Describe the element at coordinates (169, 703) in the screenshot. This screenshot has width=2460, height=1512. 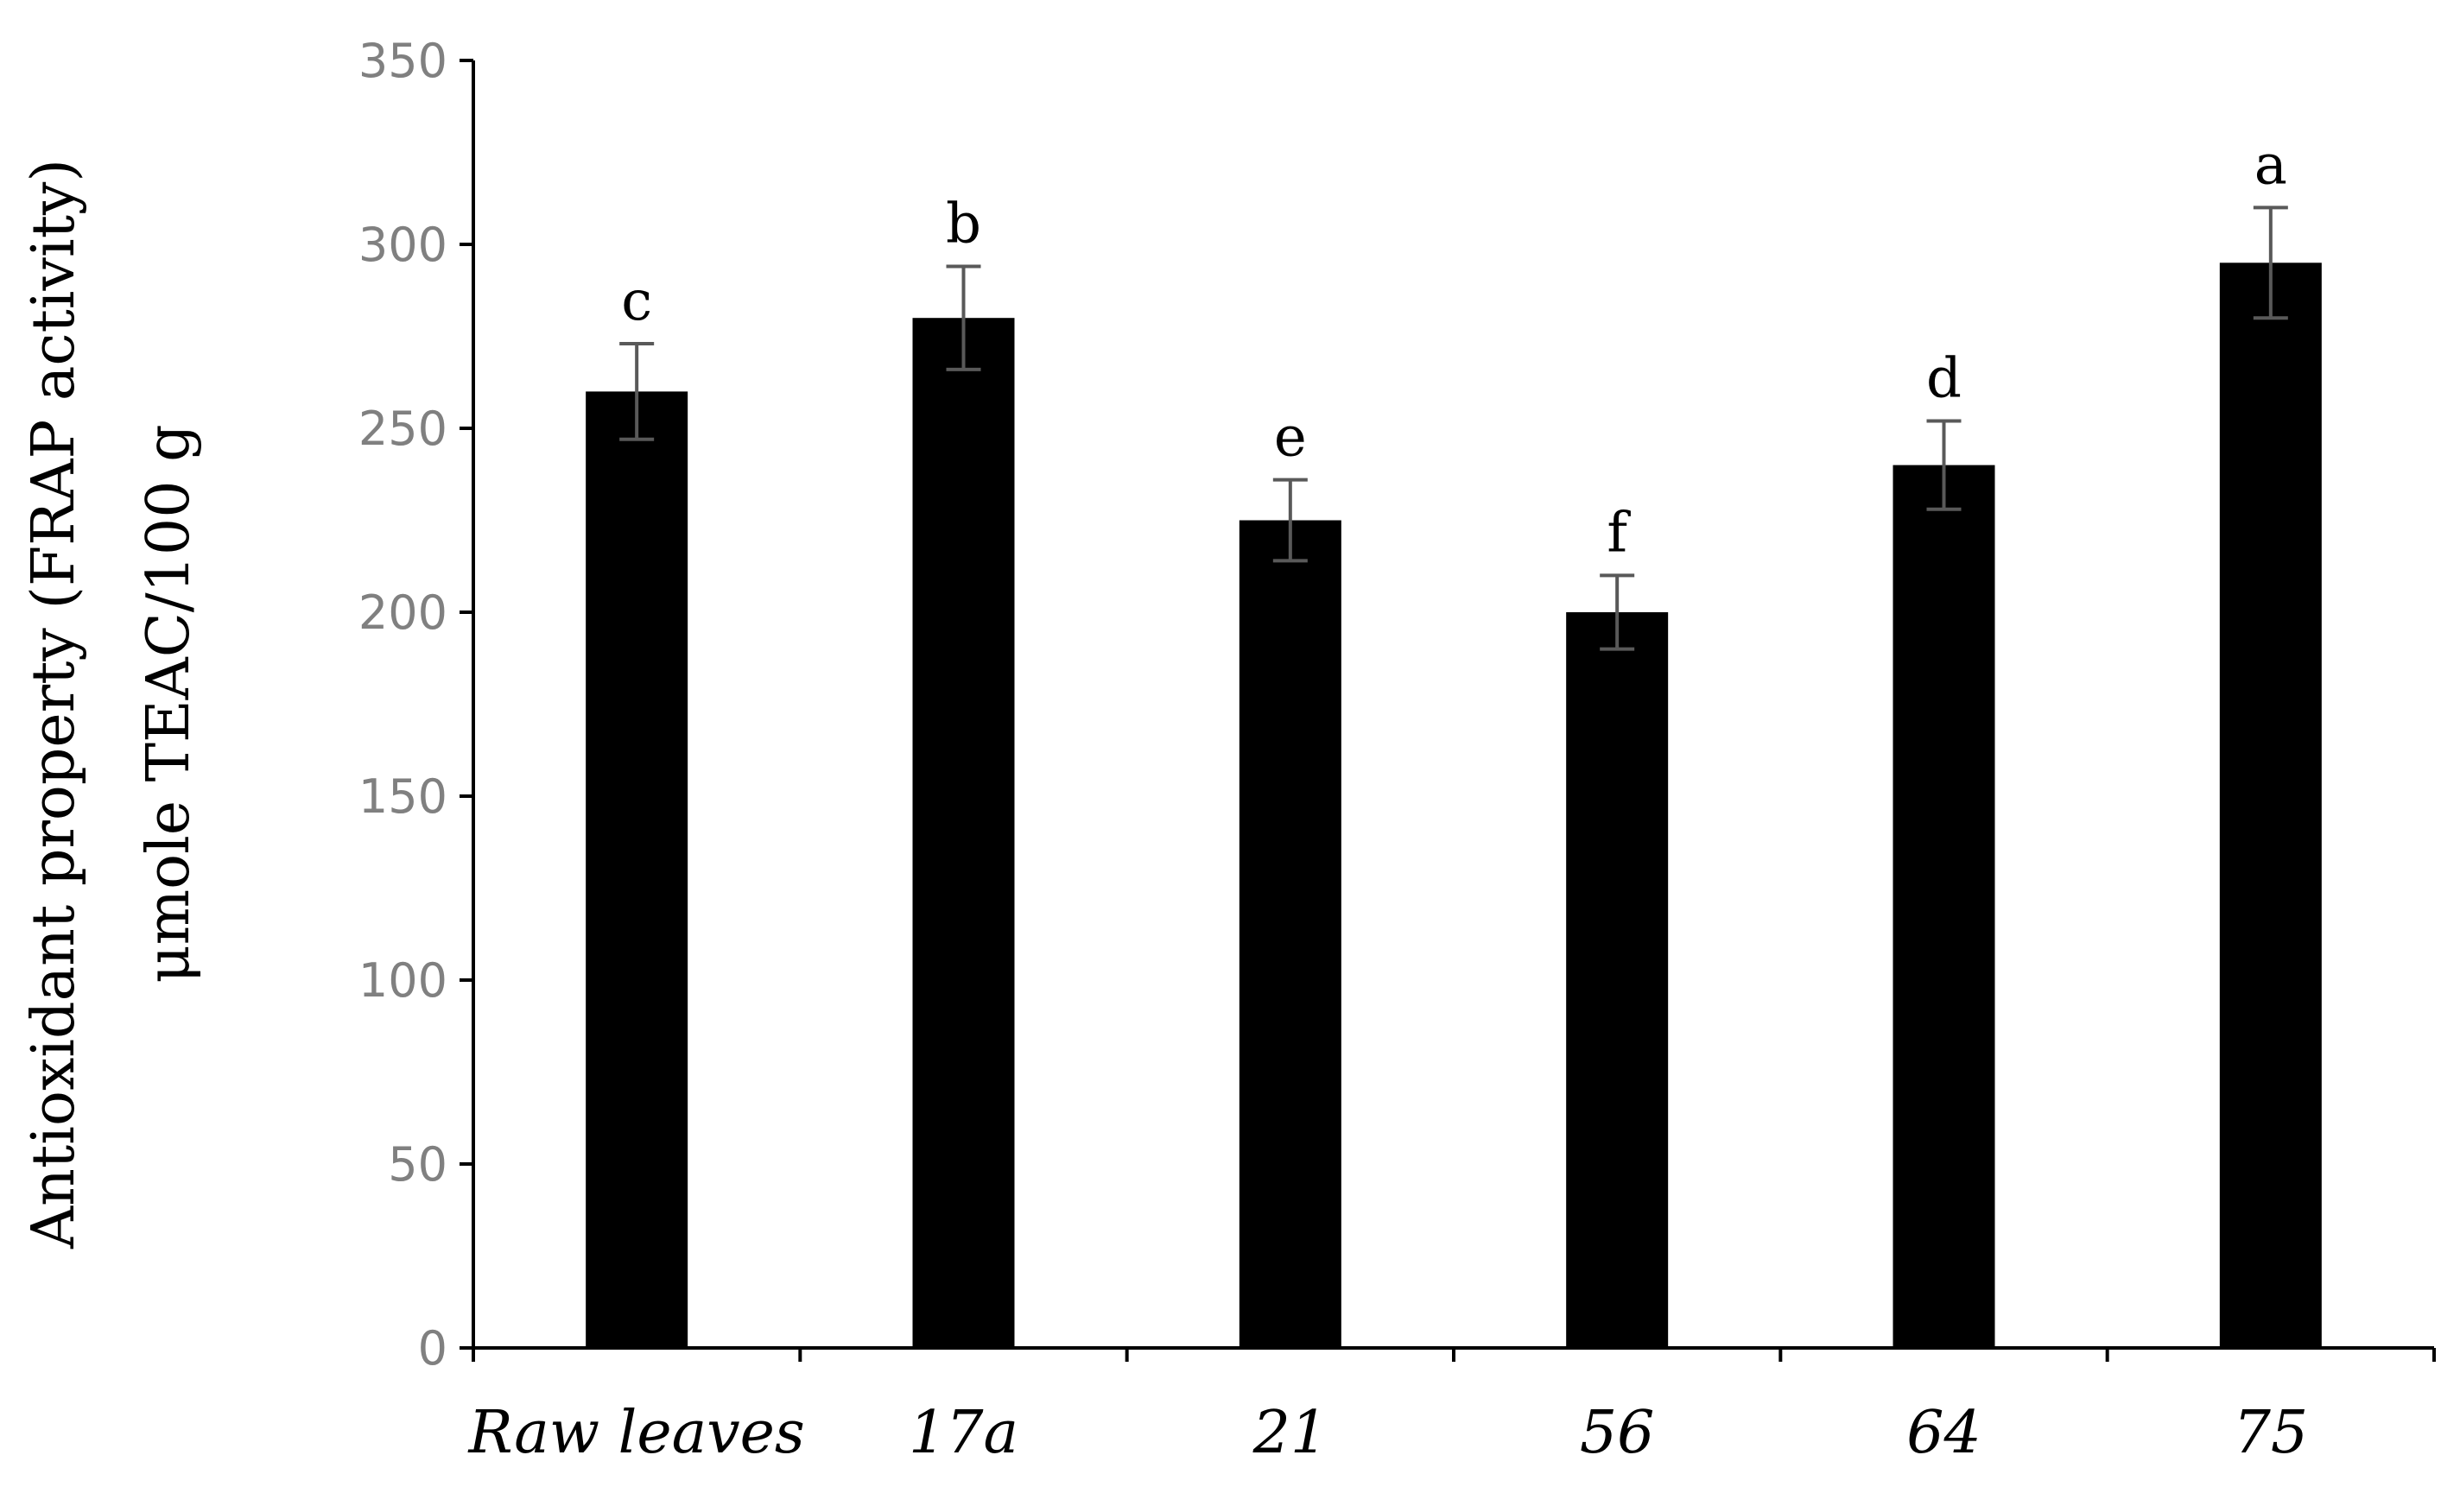
I see `y-axis-title-line-2: μmole TEAC/100 g` at that location.